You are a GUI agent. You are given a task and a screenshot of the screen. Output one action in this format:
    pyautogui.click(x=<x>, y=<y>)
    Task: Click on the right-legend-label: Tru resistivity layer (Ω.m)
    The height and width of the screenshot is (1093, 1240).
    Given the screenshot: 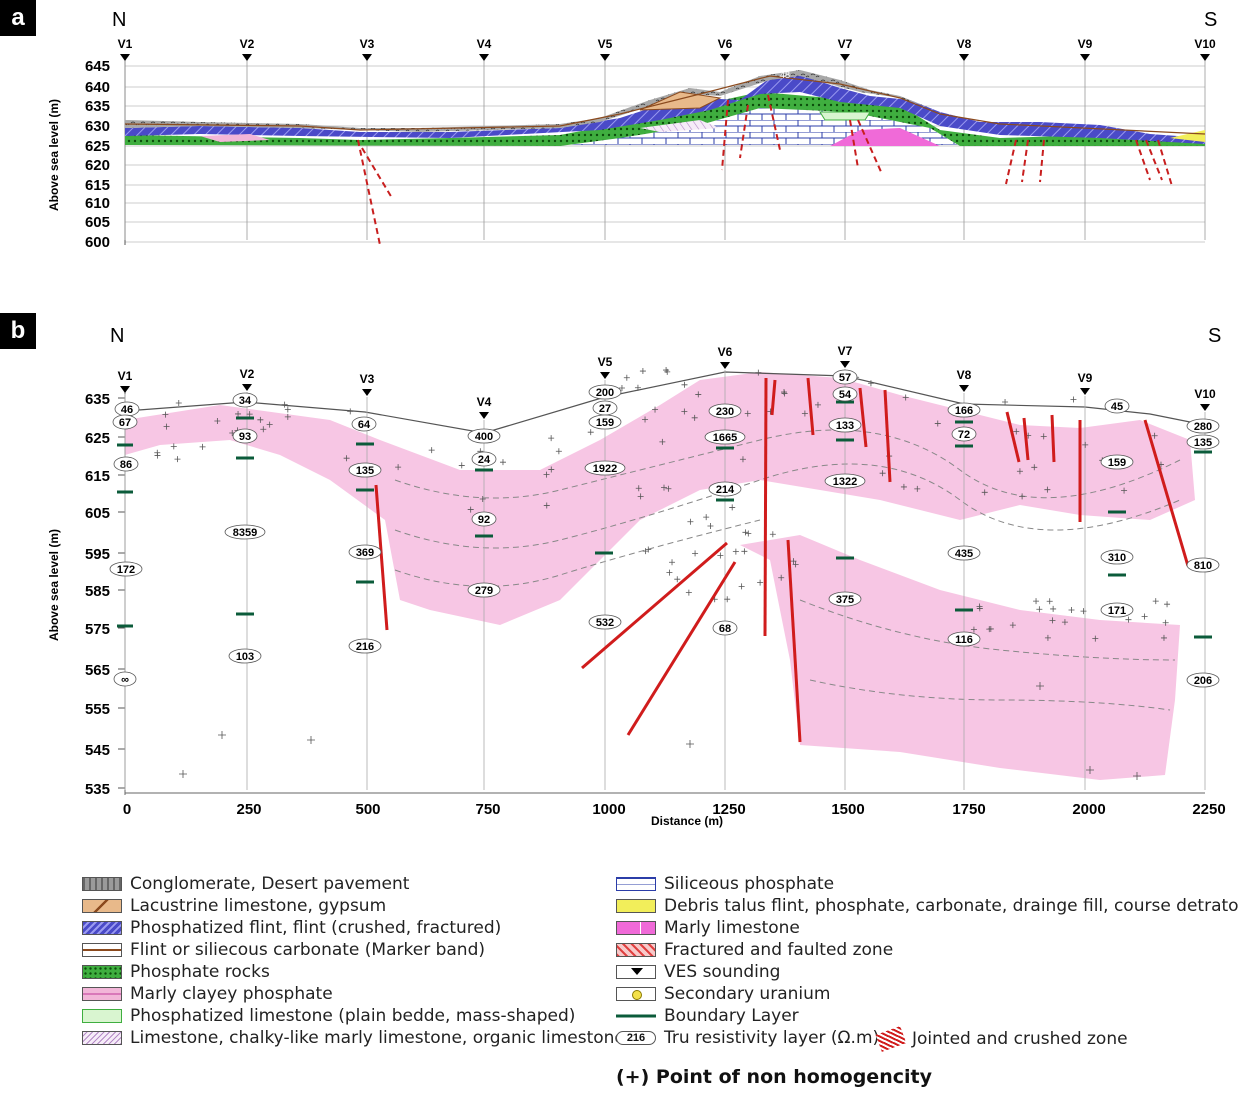 What is the action you would take?
    pyautogui.click(x=772, y=1038)
    